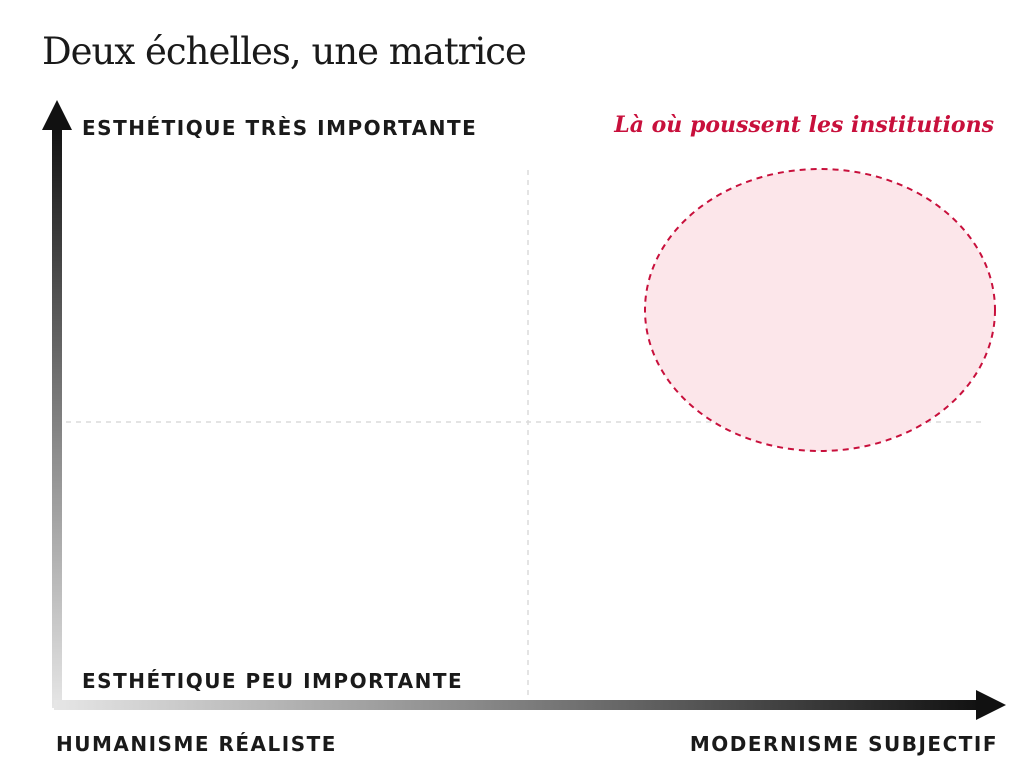 The image size is (1024, 778). I want to click on x-axis-line, so click(518, 705).